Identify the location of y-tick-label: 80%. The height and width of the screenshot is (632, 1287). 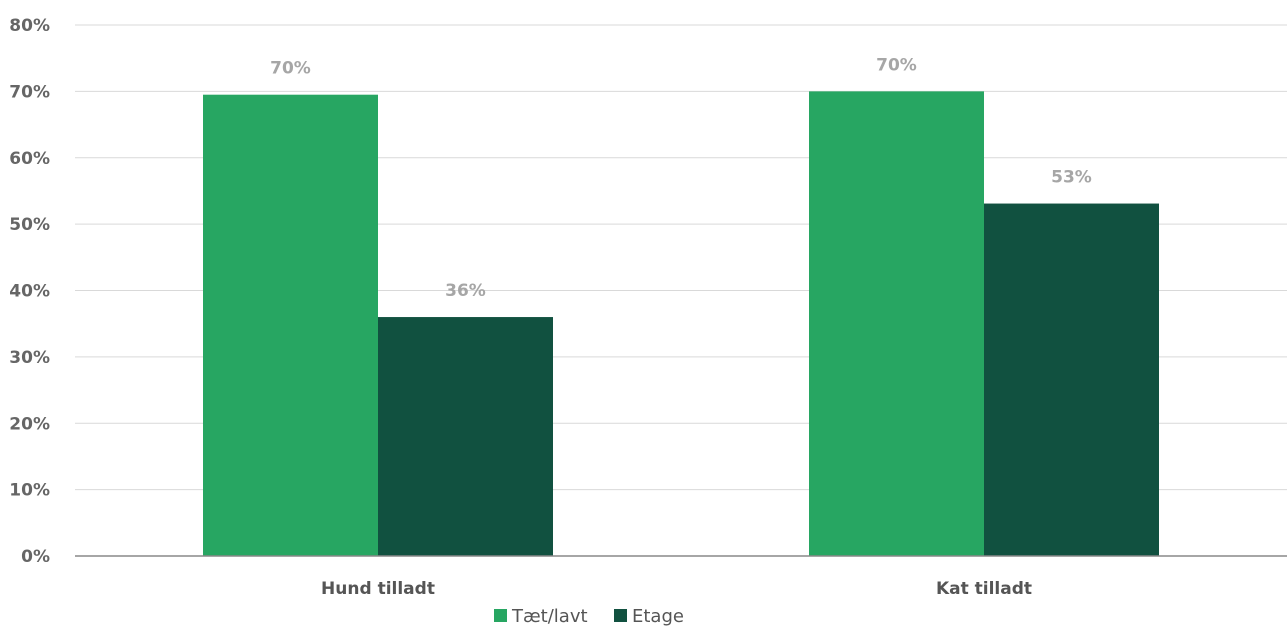
(29, 26).